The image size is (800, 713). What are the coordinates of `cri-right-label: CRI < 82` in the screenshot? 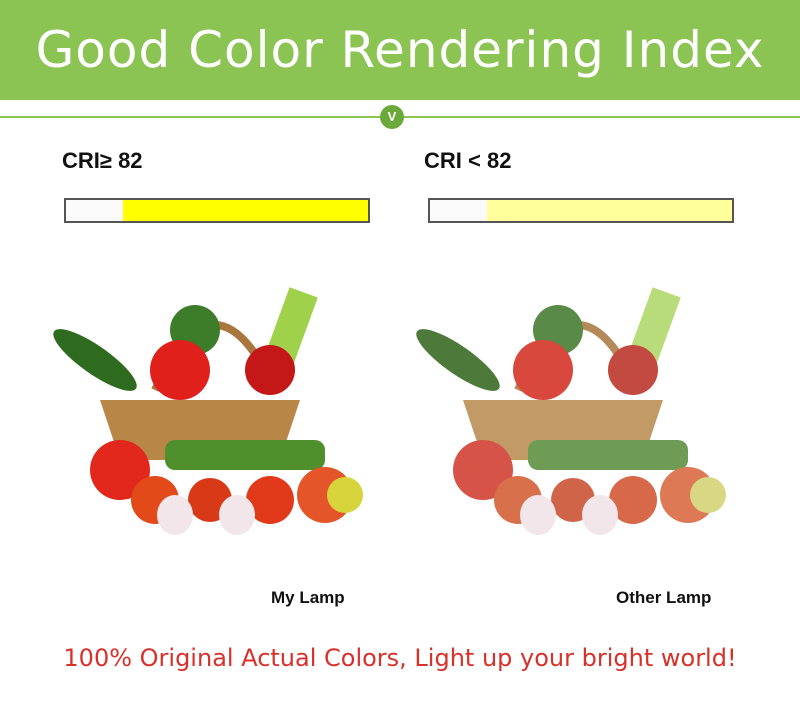 It's located at (468, 160).